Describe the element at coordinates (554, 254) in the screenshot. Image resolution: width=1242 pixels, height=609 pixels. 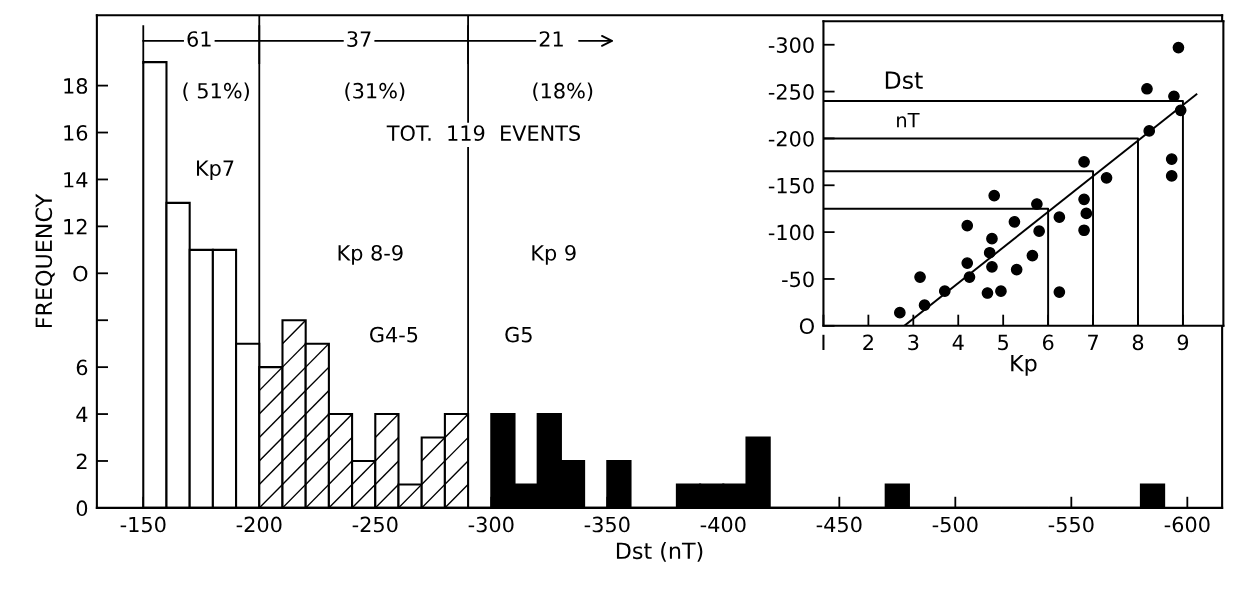
I see `annotation: Kp 9` at that location.